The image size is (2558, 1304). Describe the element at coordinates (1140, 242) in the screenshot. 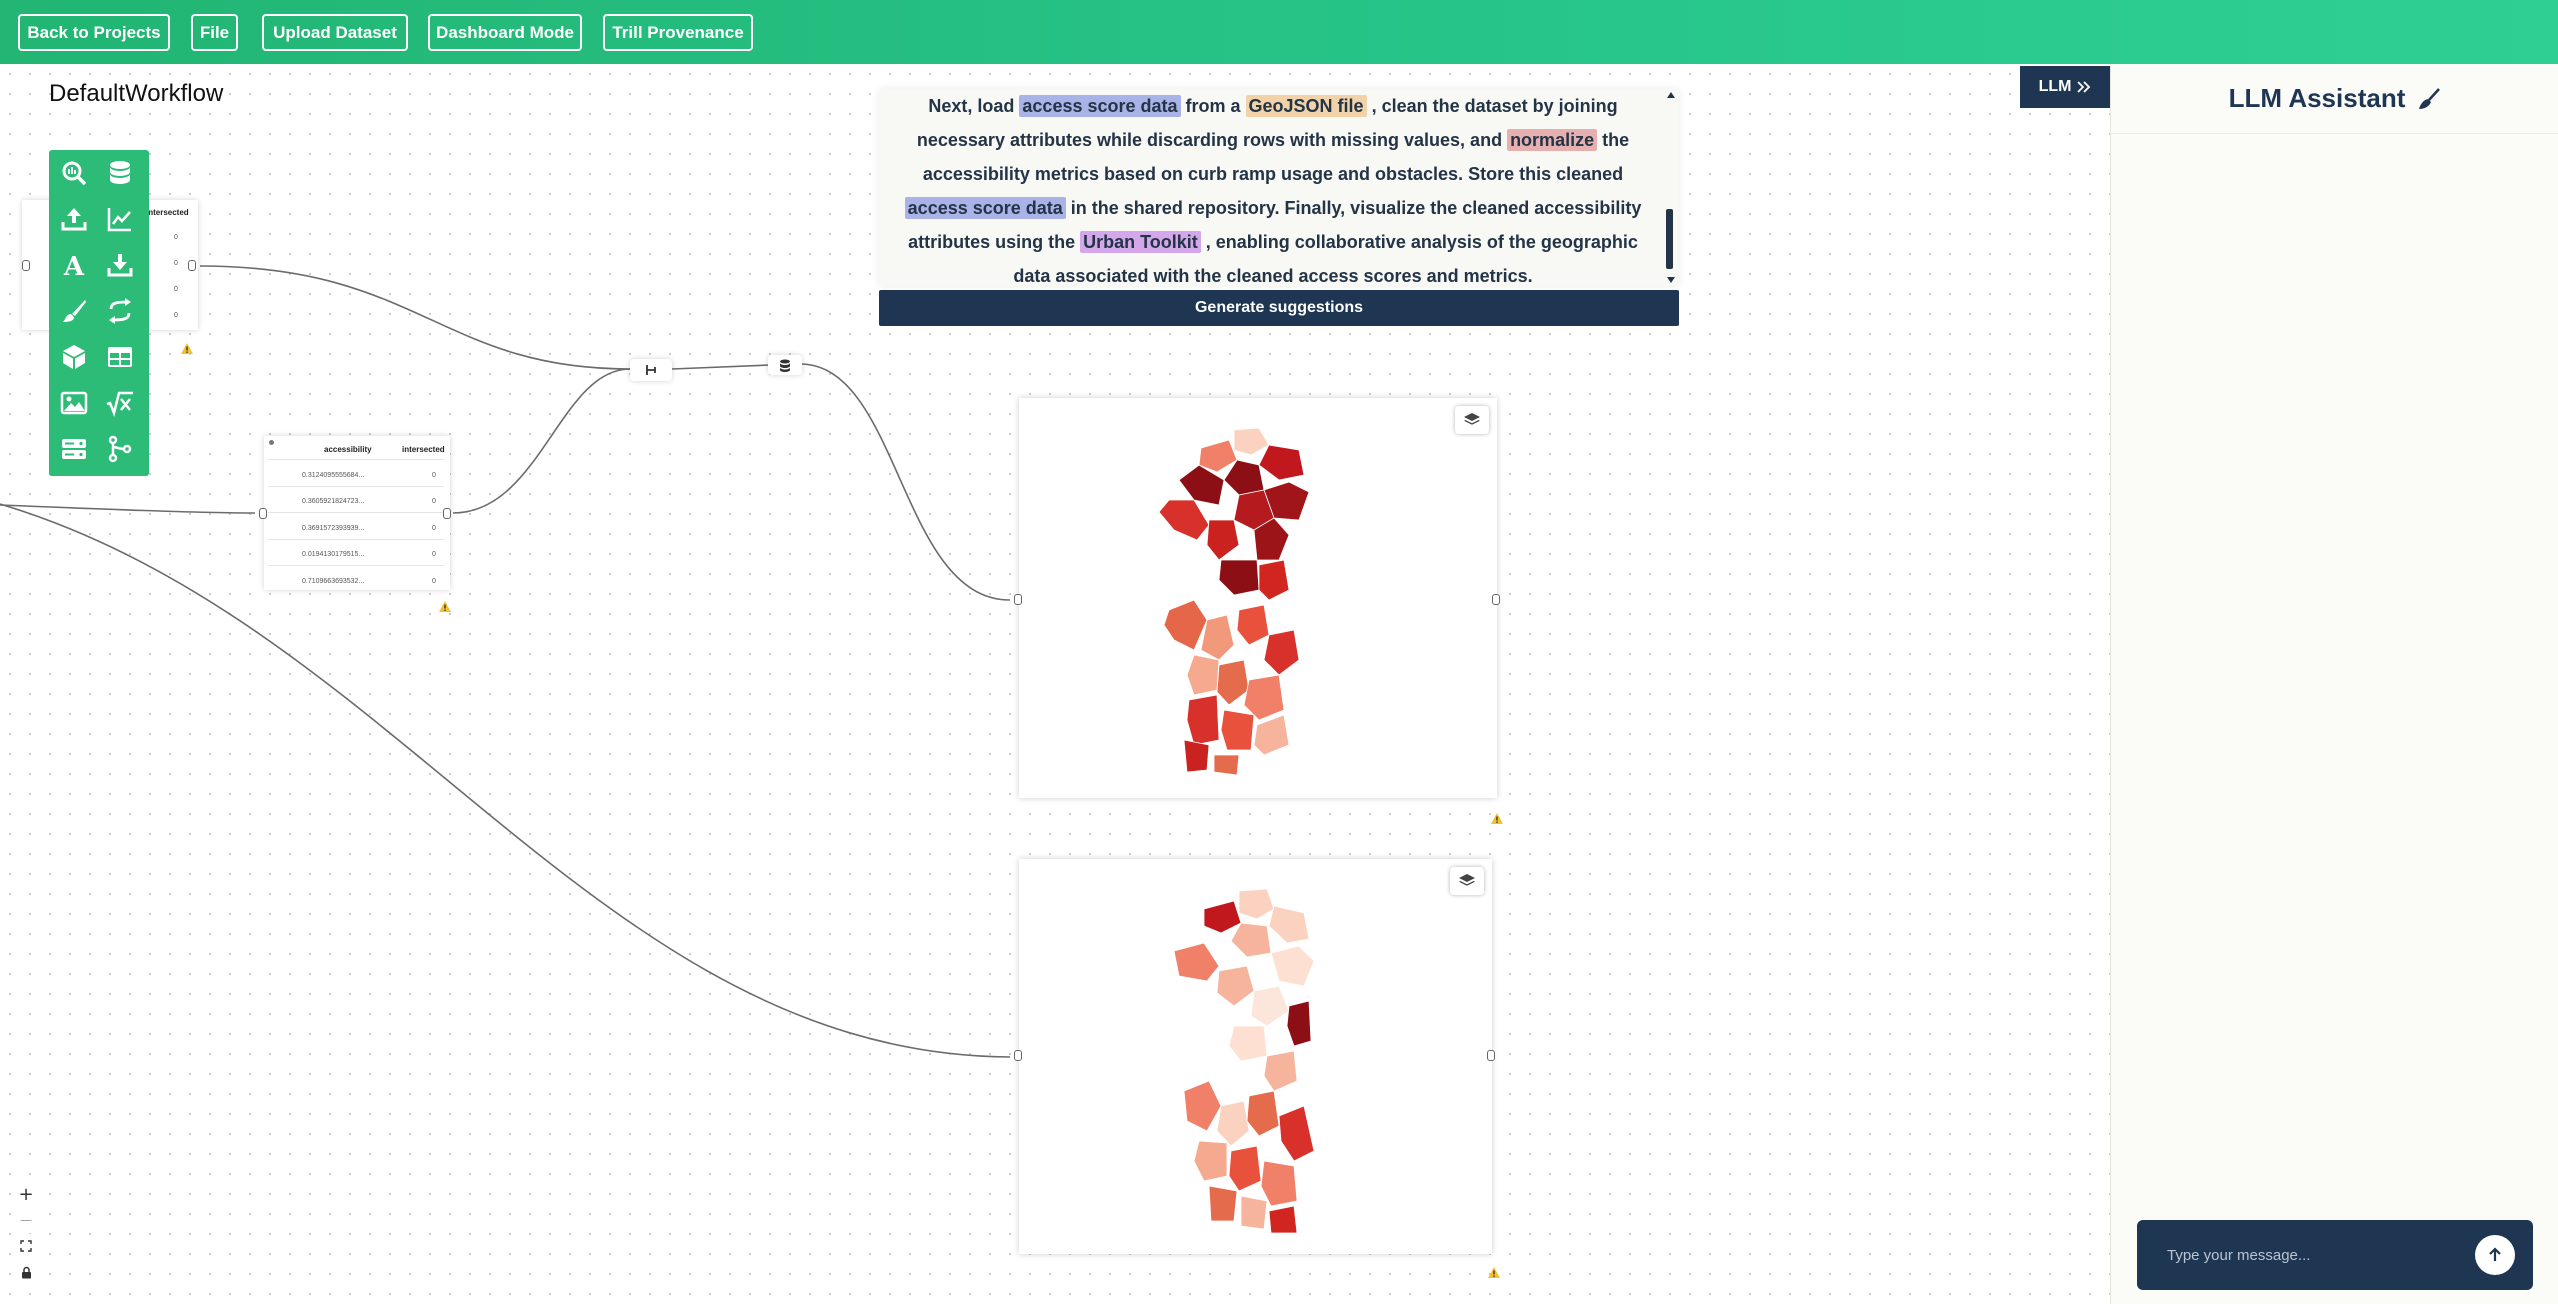

I see `highlight-urban-toolkit: Urban Toolkit` at that location.